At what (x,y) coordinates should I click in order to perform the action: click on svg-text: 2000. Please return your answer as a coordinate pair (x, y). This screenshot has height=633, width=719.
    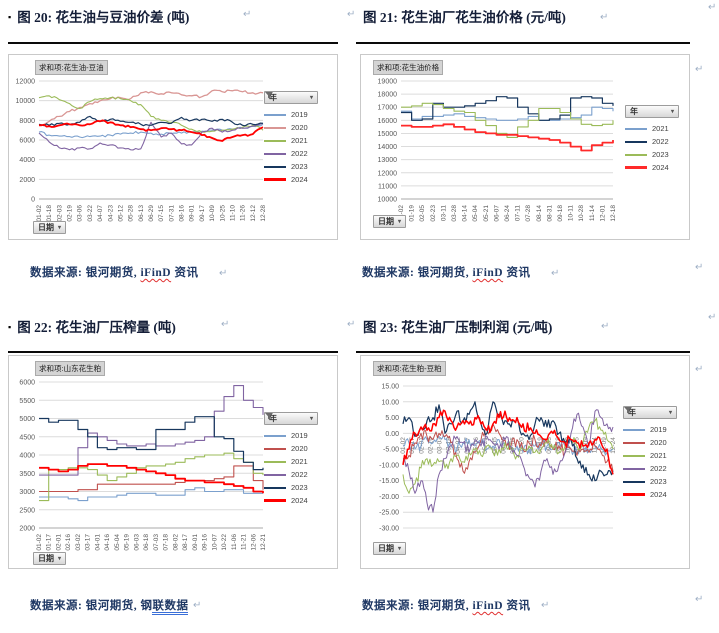
    Looking at the image, I should click on (27, 529).